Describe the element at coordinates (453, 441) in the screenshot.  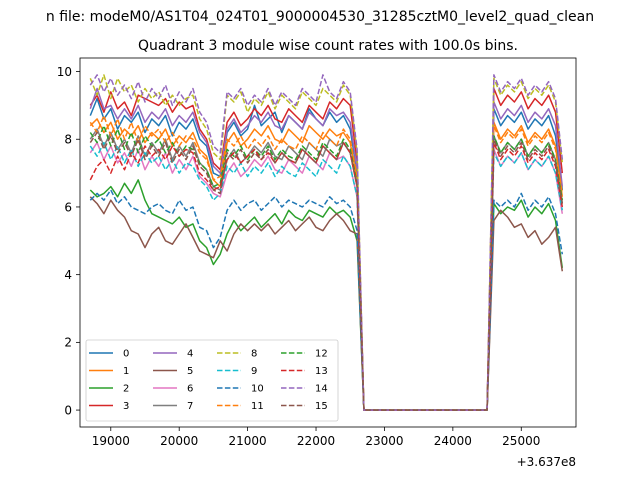
I see `x-tick-label: 24000` at that location.